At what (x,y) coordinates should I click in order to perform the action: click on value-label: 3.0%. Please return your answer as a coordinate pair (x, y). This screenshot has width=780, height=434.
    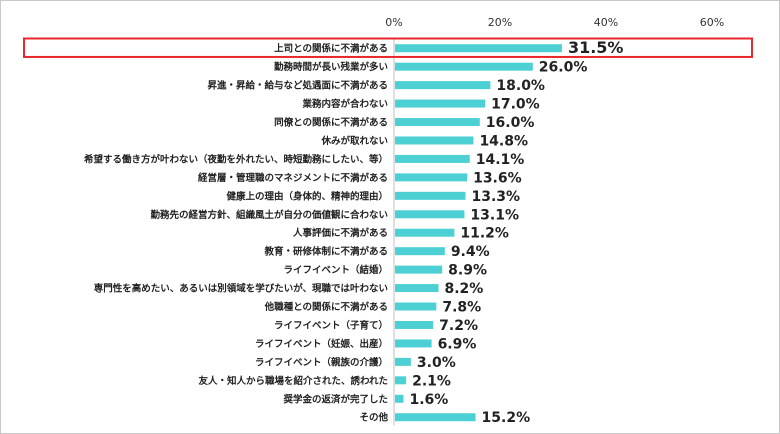
    Looking at the image, I should click on (436, 363).